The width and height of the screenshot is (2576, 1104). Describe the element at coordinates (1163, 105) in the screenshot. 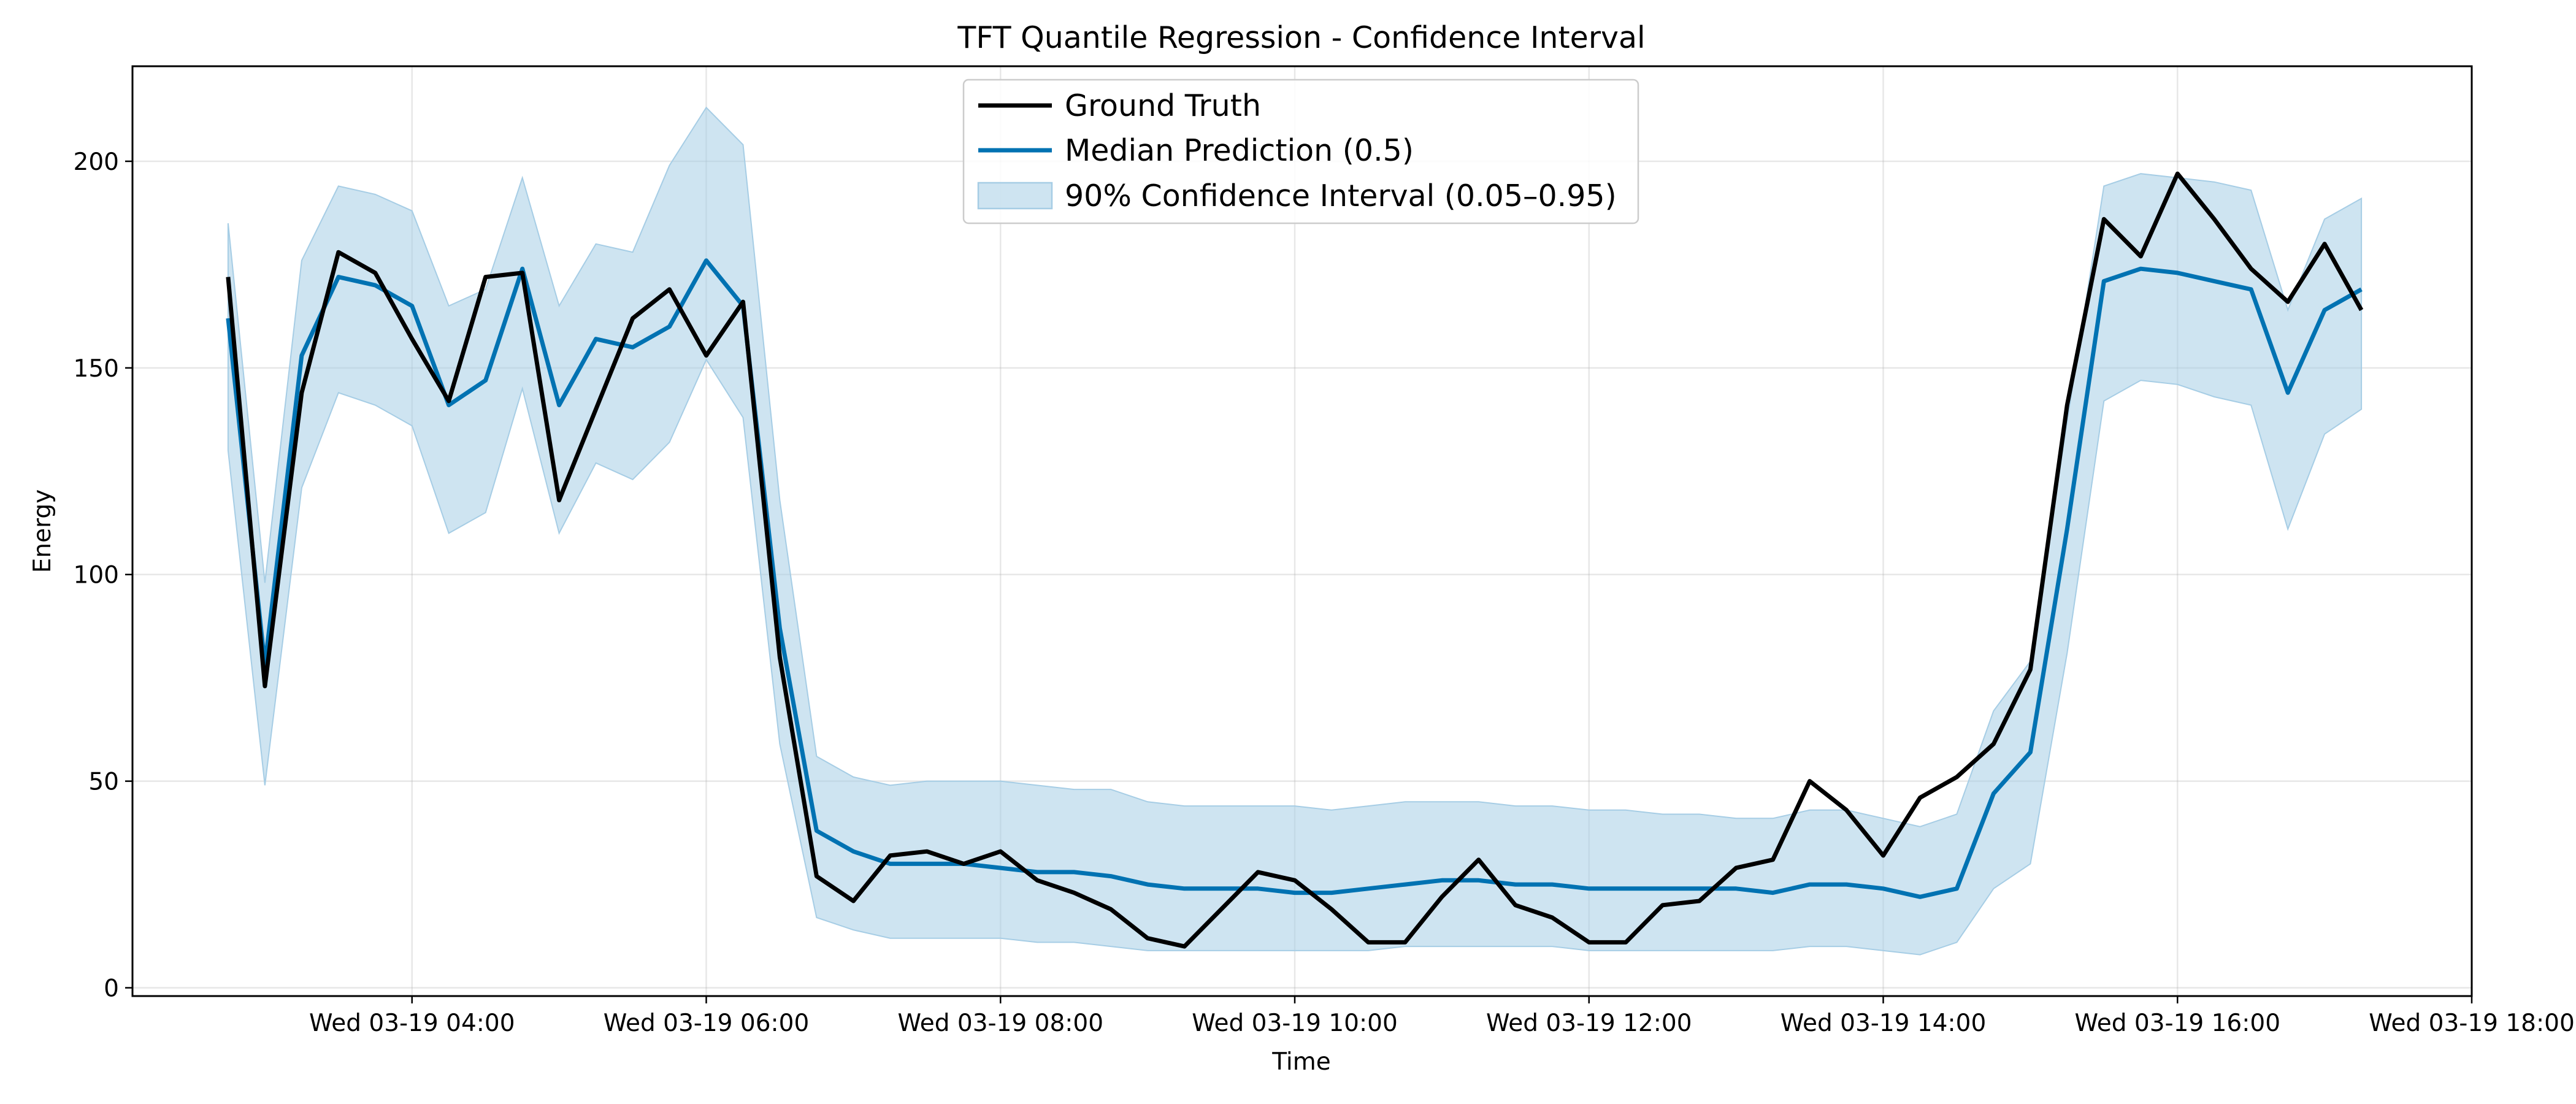

I see `legend-label-ground-truth: Ground Truth` at that location.